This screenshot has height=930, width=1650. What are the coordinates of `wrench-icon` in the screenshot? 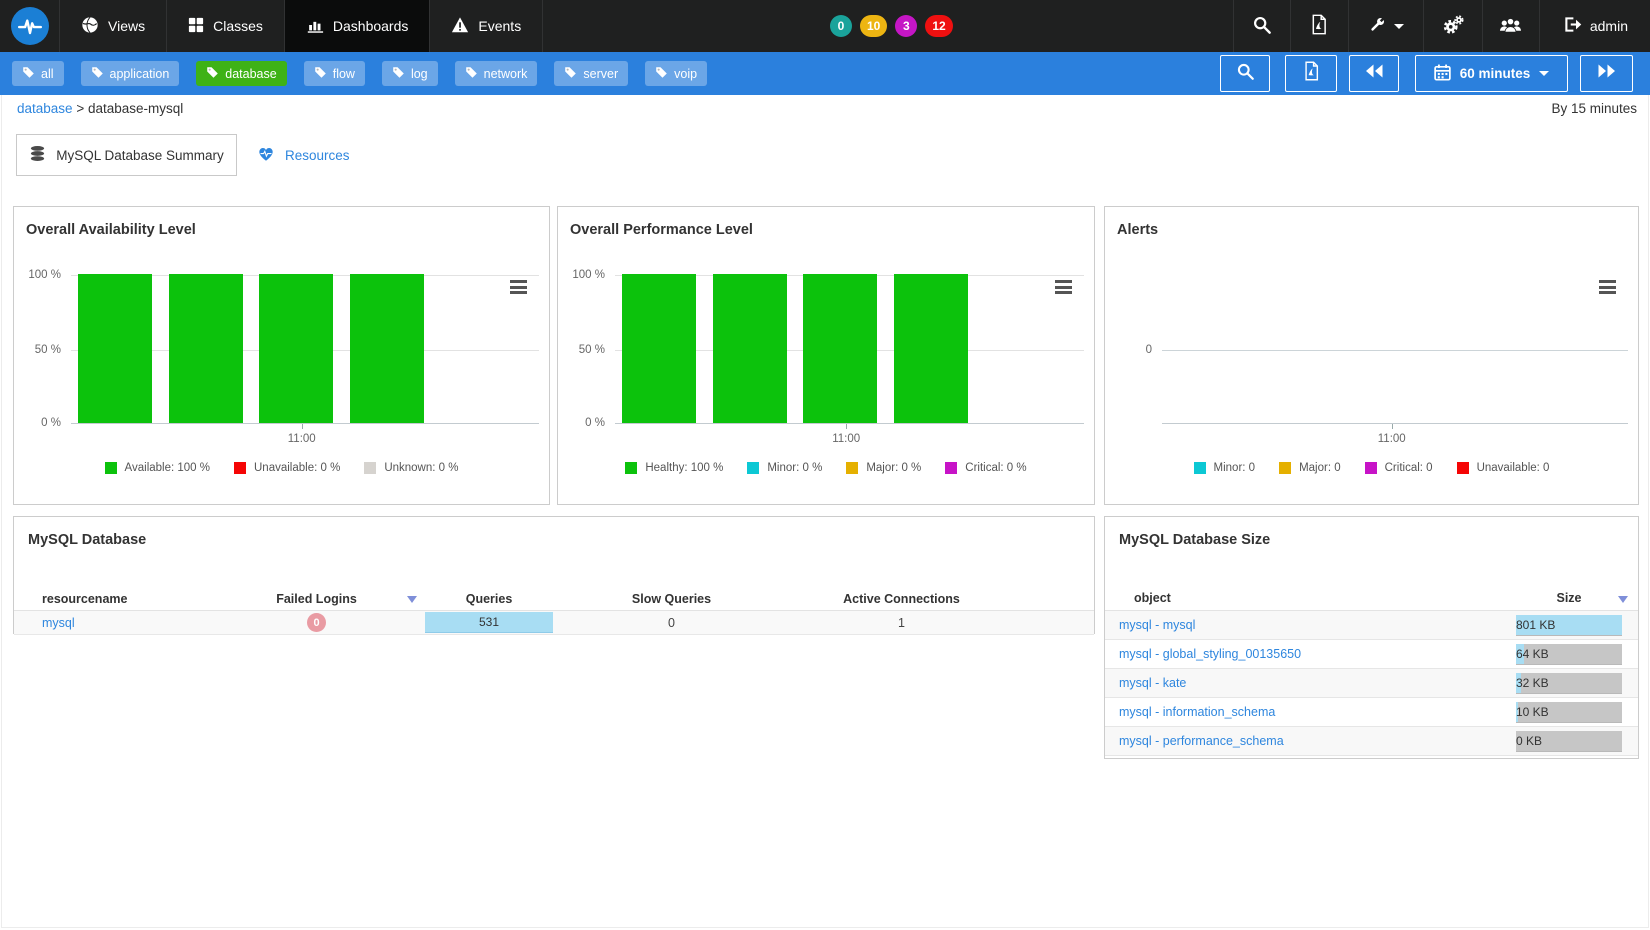 It's located at (1377, 26).